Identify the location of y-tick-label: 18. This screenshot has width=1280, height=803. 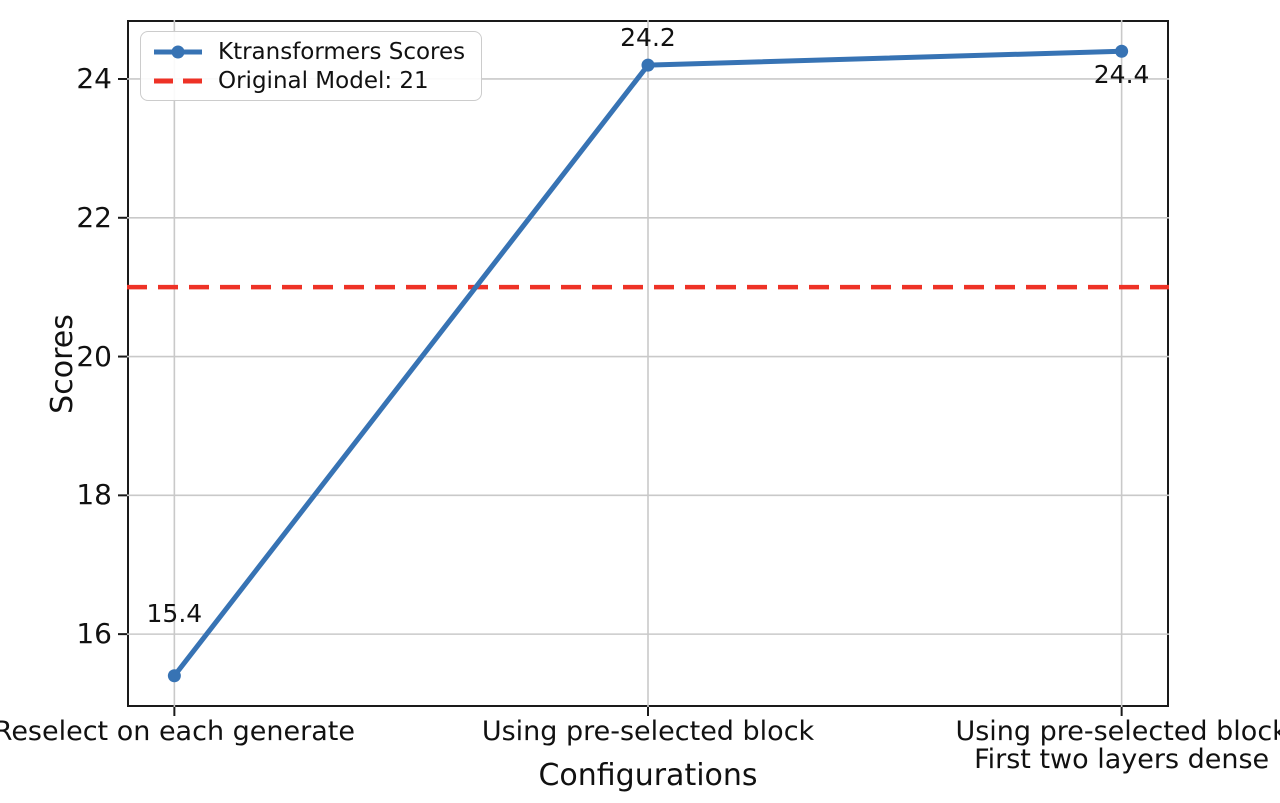
(94, 495).